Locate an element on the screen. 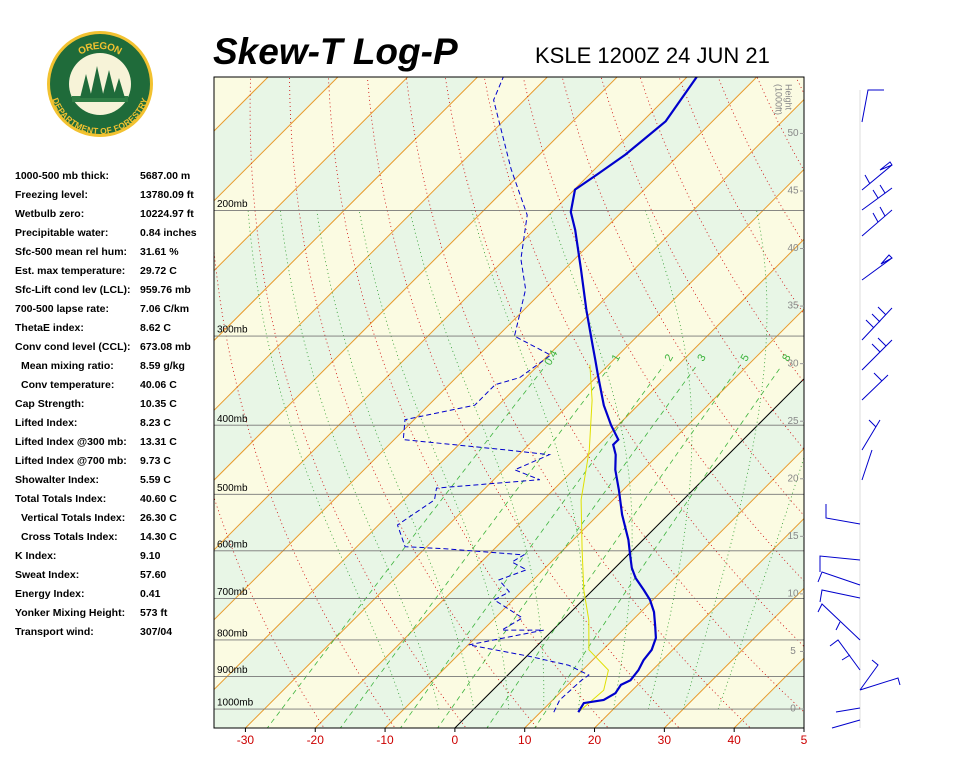 Image resolution: width=960 pixels, height=768 pixels. stat-row: Lifted Index: 8.23 C is located at coordinates (115, 423).